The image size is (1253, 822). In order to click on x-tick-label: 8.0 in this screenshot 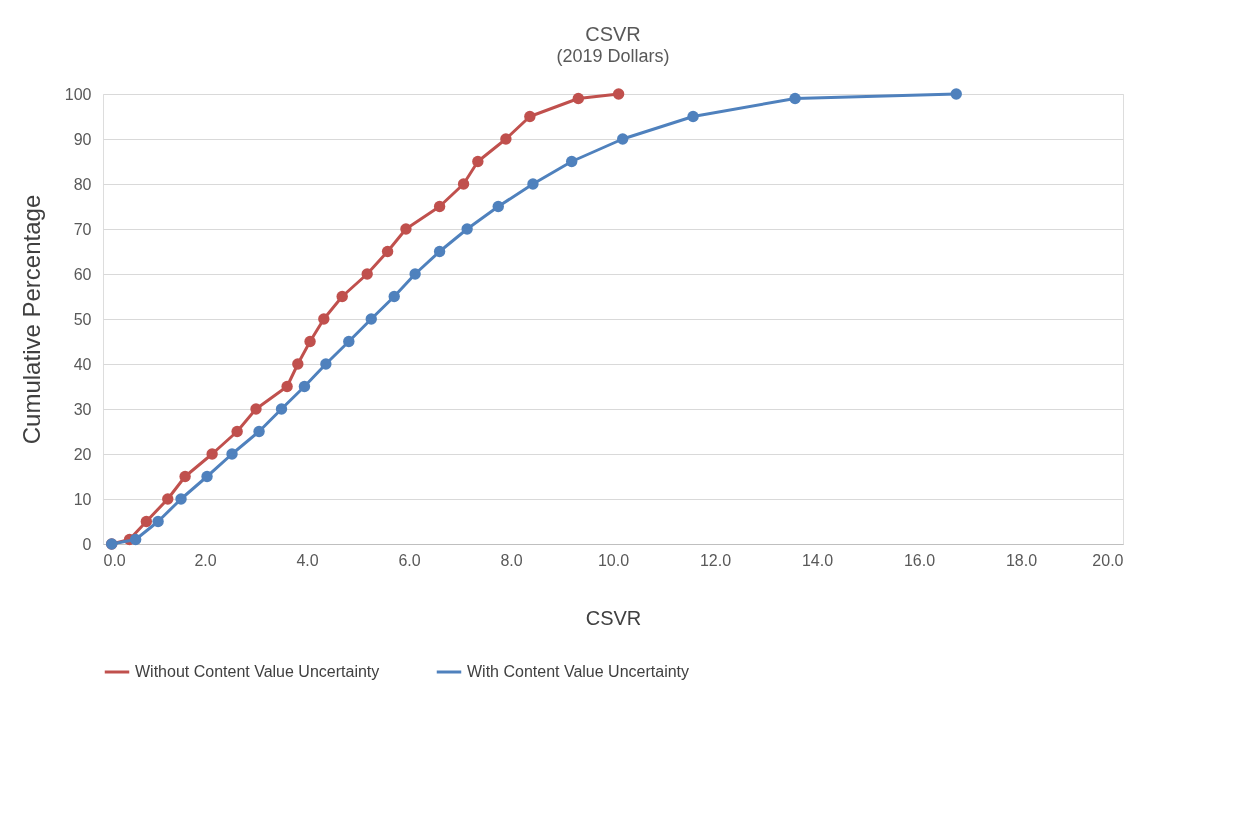, I will do `click(511, 560)`.